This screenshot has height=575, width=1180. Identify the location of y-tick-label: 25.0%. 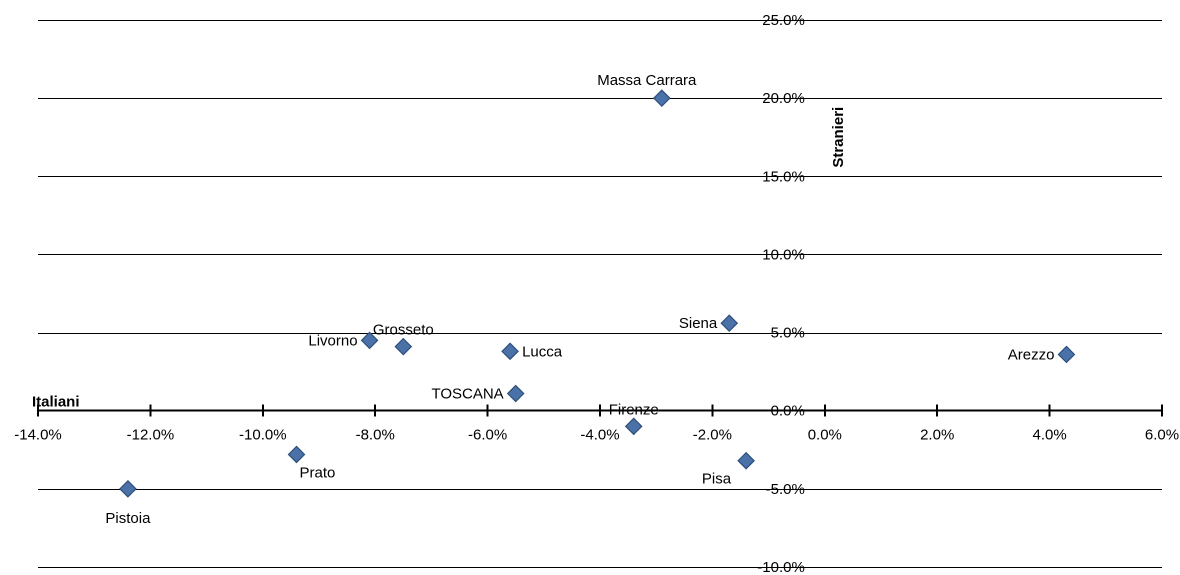
(783, 20).